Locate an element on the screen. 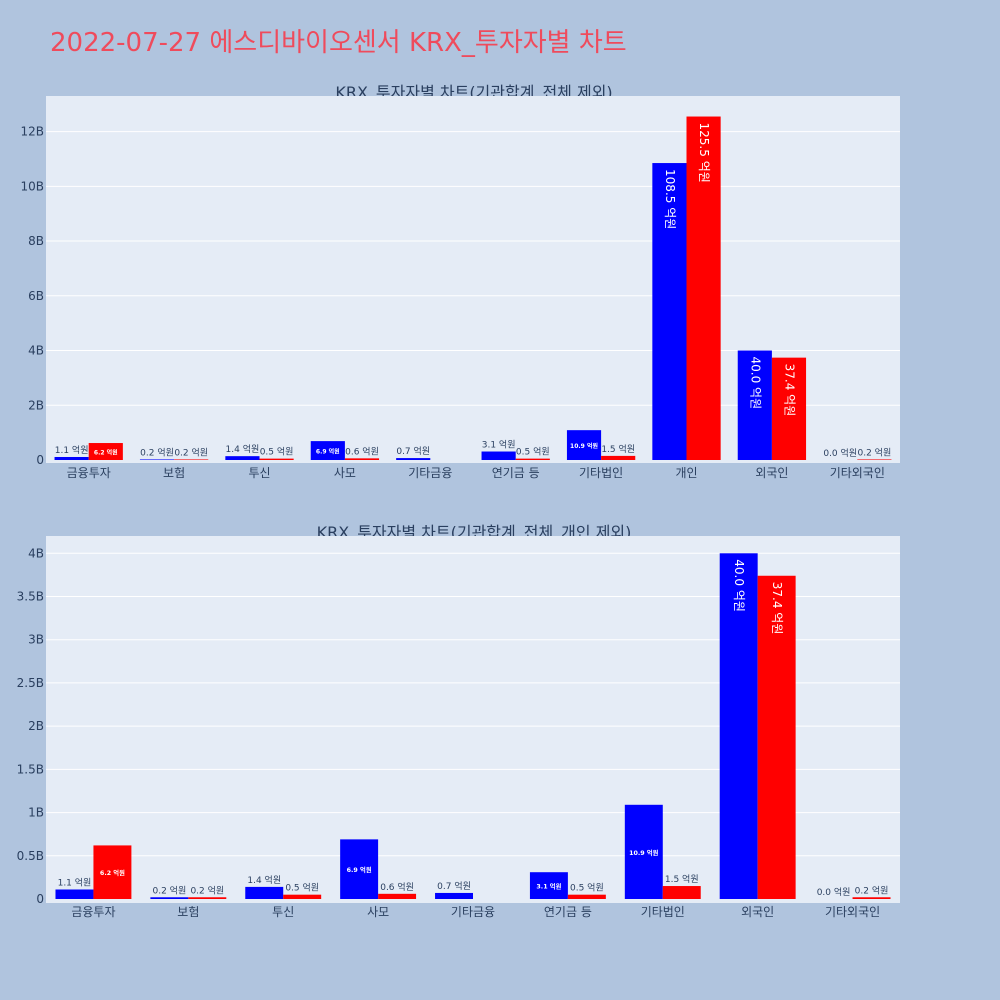 Image resolution: width=1000 pixels, height=1000 pixels. y-tick-label: 2.5B is located at coordinates (30, 683).